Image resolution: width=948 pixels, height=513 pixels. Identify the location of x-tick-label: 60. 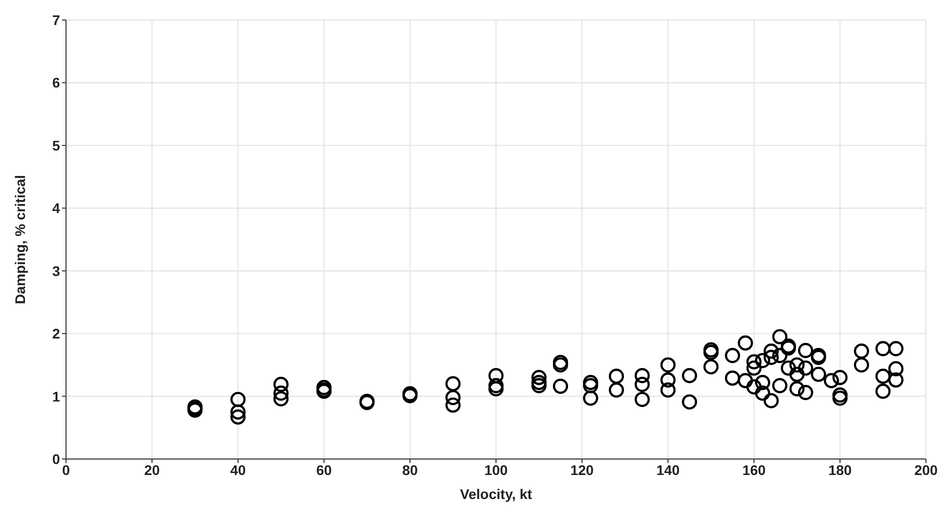
(324, 470).